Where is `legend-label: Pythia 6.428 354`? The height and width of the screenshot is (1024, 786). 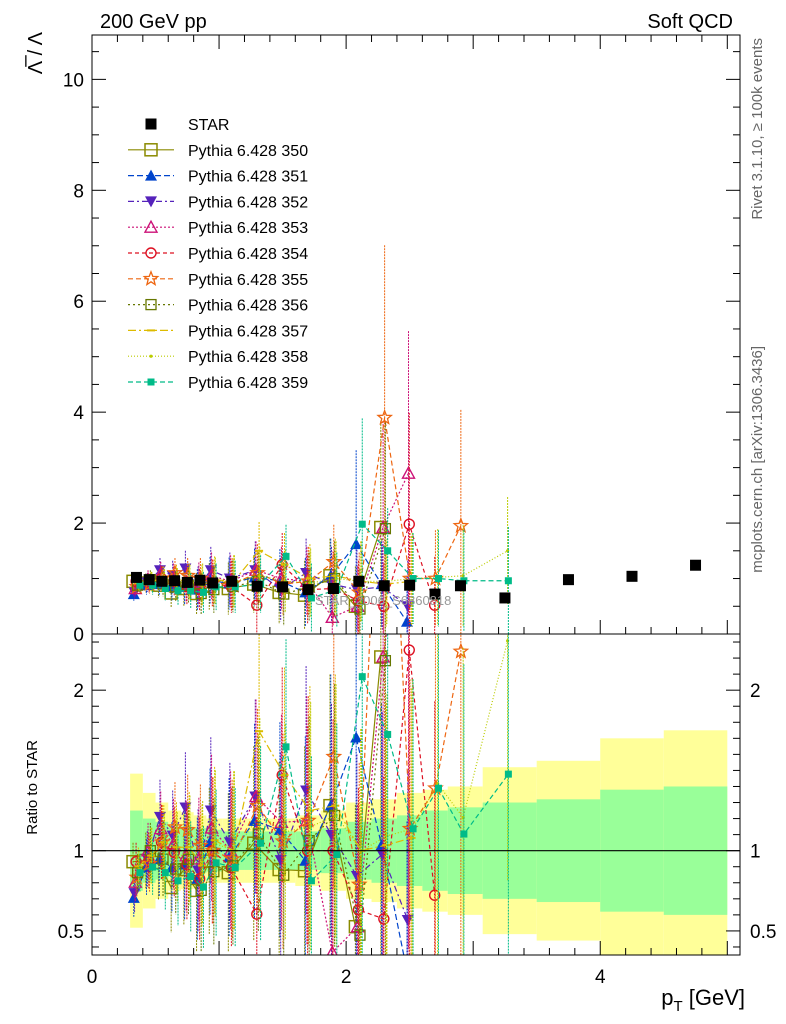
legend-label: Pythia 6.428 354 is located at coordinates (248, 254).